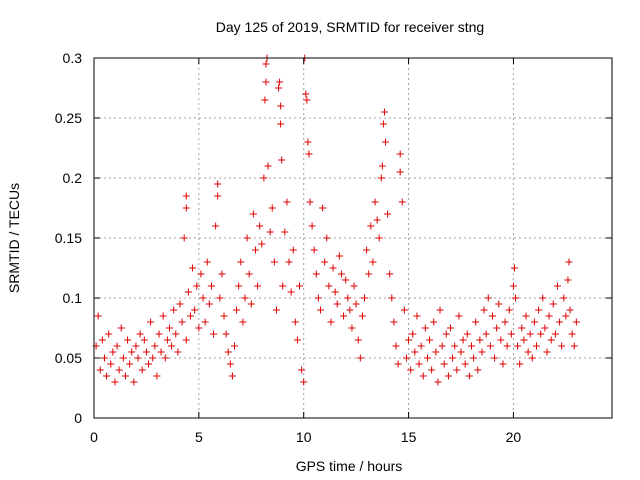 This screenshot has width=640, height=480. What do you see at coordinates (68, 238) in the screenshot?
I see `y-tick-label: 0.15` at bounding box center [68, 238].